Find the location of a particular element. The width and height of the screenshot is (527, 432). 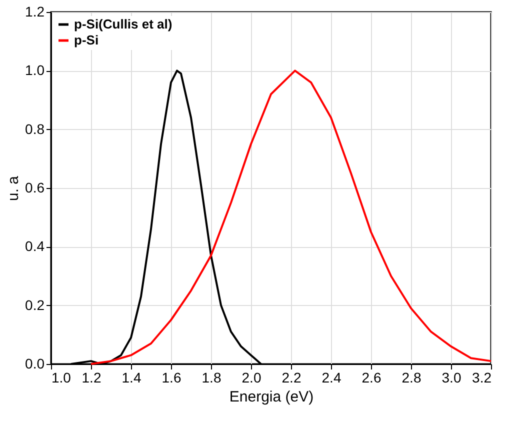

legend-label: p-Si(Cullis et al) is located at coordinates (123, 24).